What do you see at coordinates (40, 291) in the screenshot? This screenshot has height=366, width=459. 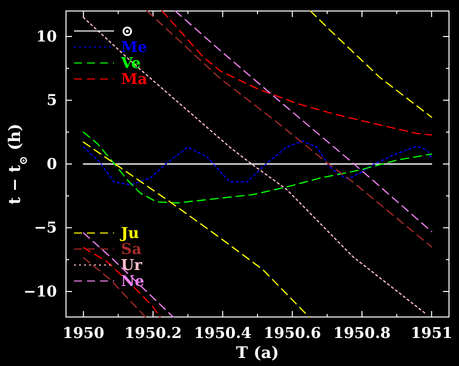 I see `y-tick-label: −10` at bounding box center [40, 291].